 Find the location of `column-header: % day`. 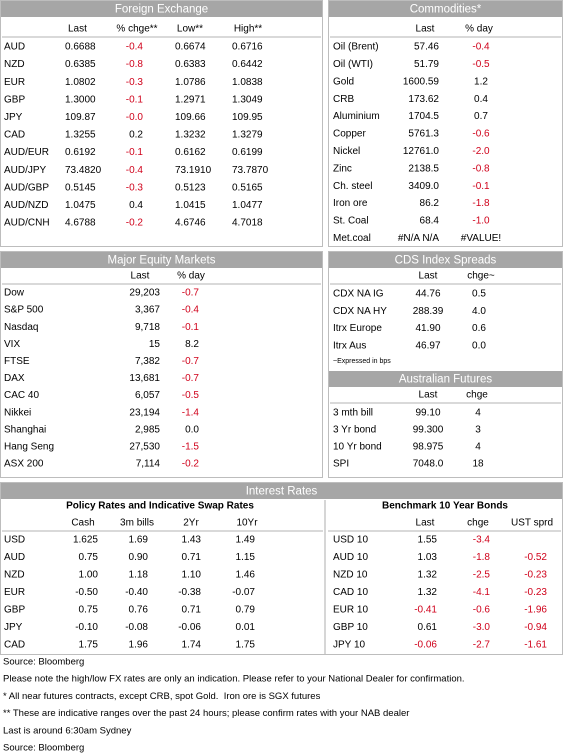

column-header: % day is located at coordinates (479, 29).